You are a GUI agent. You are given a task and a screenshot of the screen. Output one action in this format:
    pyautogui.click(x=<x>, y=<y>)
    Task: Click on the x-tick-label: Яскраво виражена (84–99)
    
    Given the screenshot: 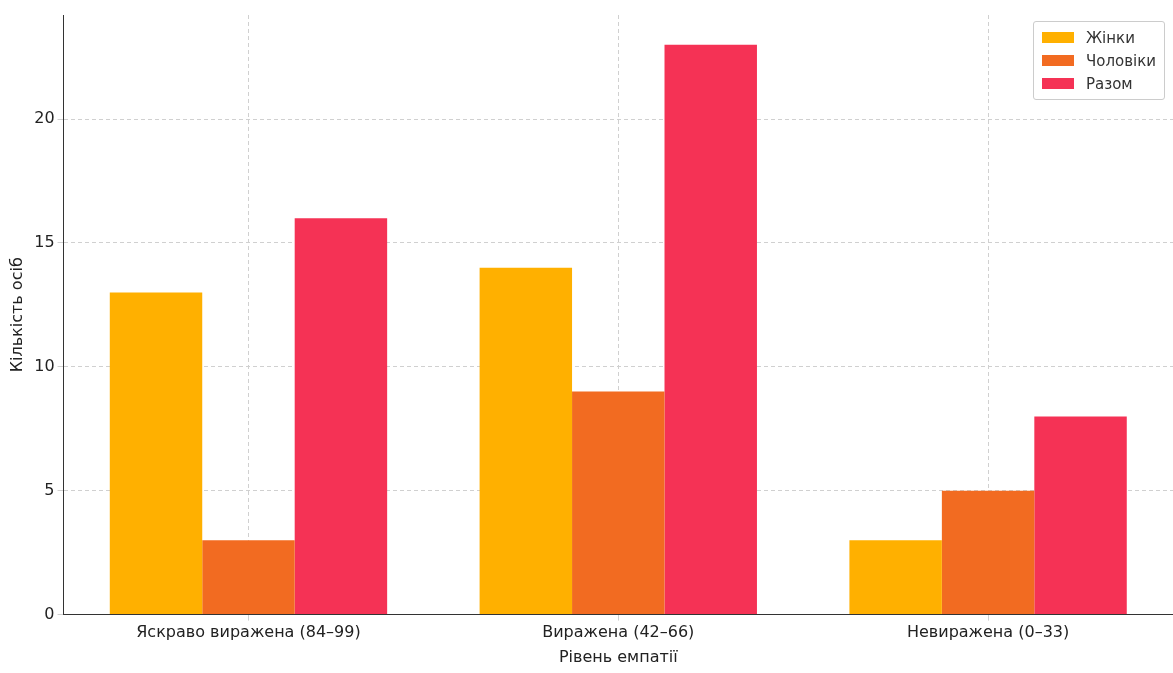 What is the action you would take?
    pyautogui.click(x=248, y=632)
    